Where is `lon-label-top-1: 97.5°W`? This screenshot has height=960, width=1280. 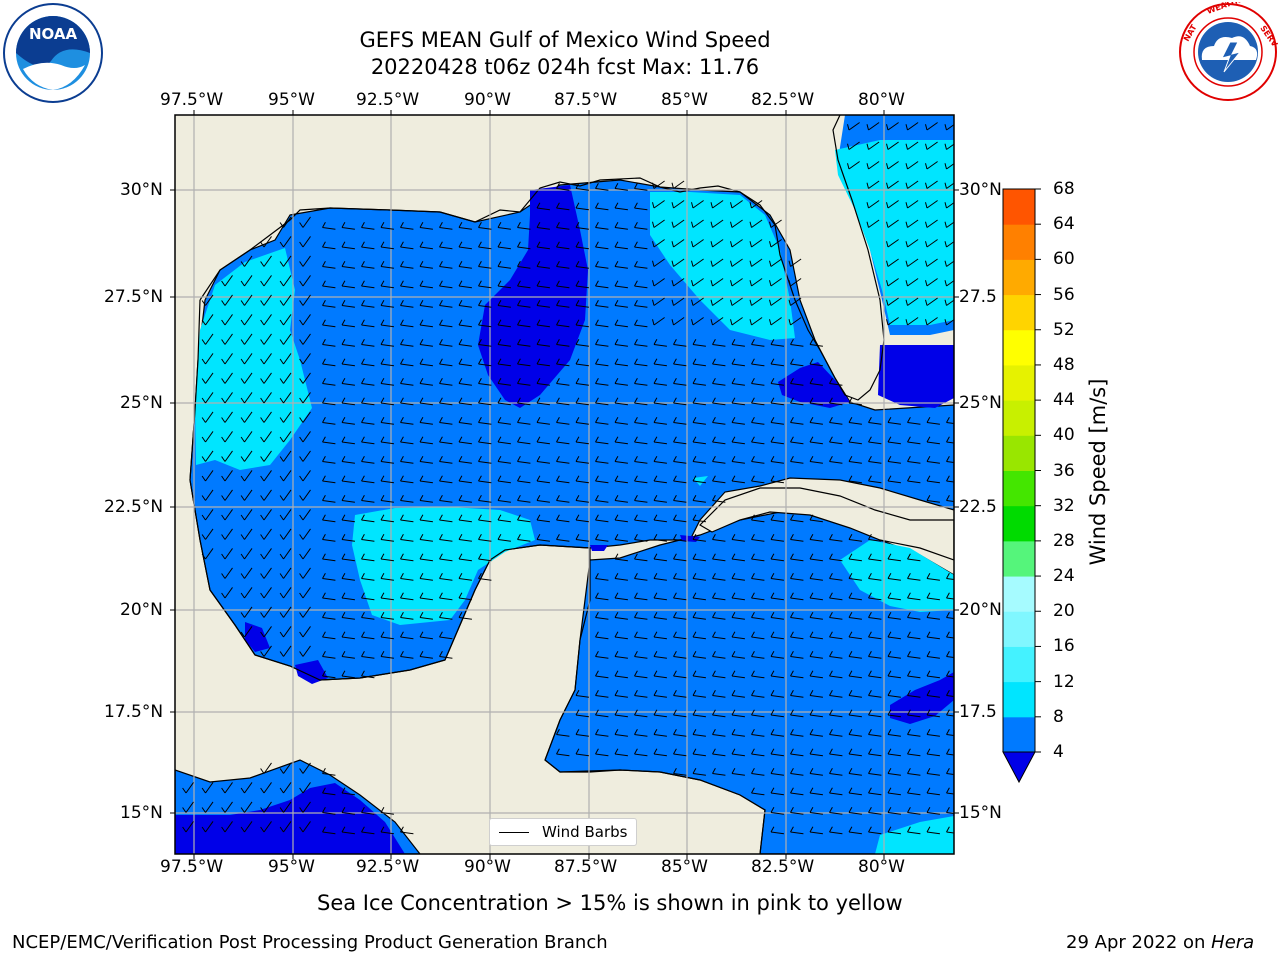 lon-label-top-1: 97.5°W is located at coordinates (192, 100).